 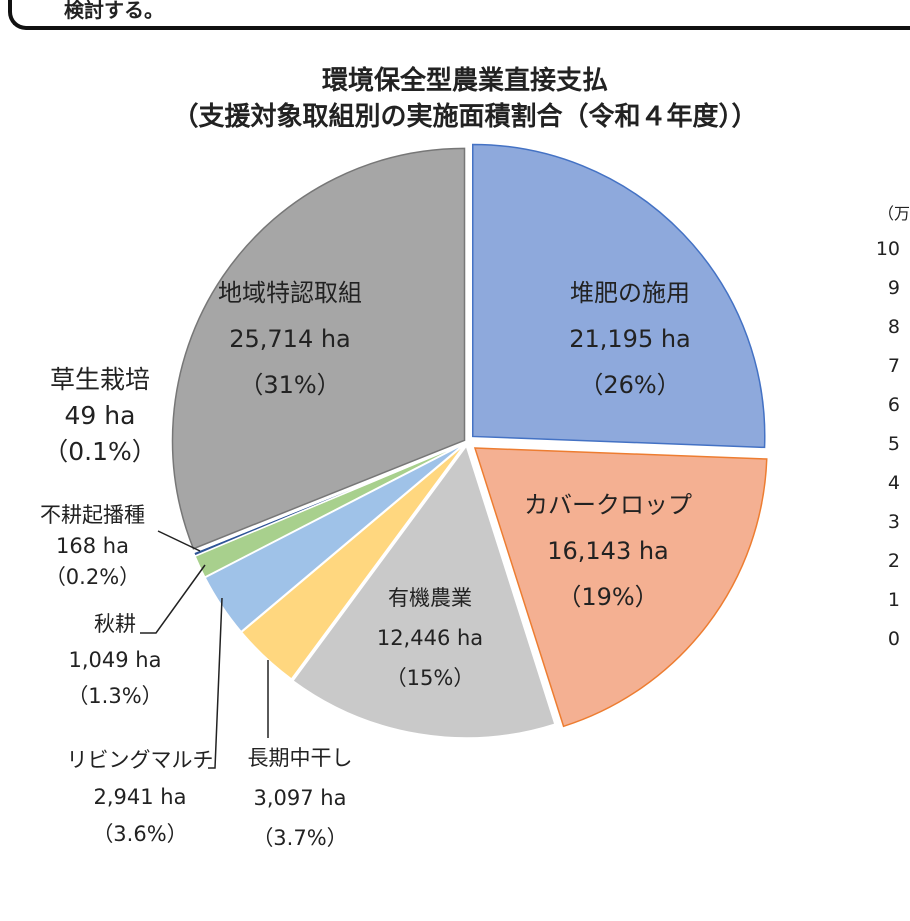 I want to click on label-fukouki: 不耕起播種 168 ha （0.2%）, so click(x=92, y=546).